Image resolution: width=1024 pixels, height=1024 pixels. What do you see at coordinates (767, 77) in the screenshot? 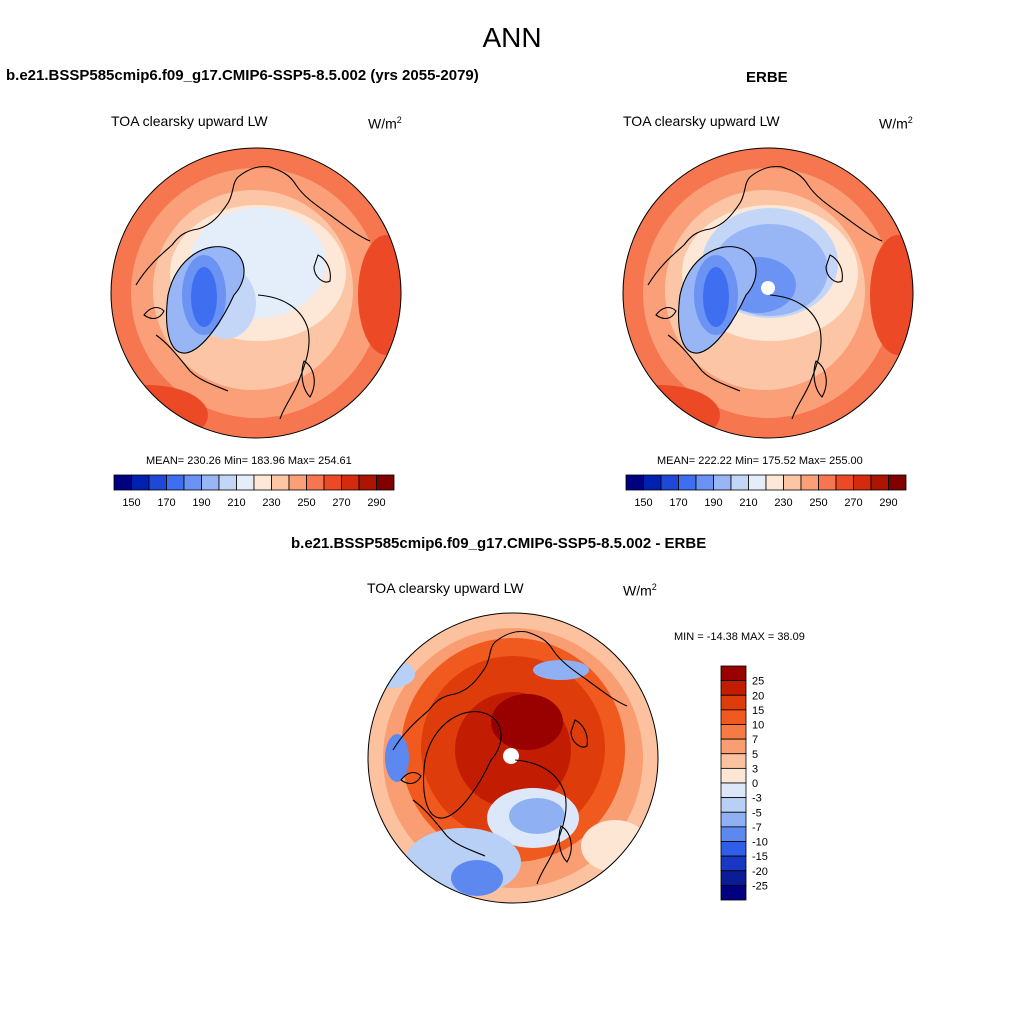
I see `obs-panel-title: ERBE` at bounding box center [767, 77].